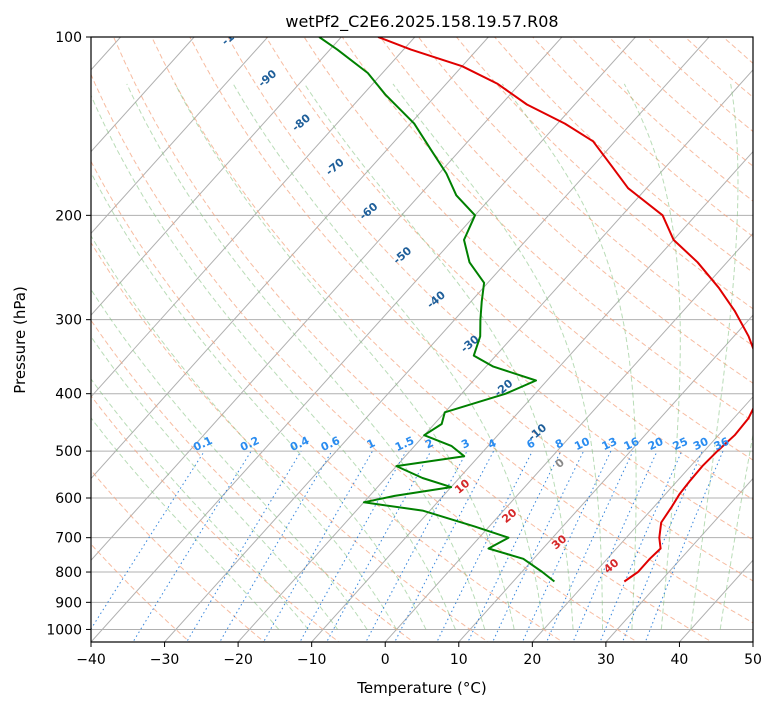 Image resolution: width=775 pixels, height=708 pixels. I want to click on x-axis-title: Temperature (°C), so click(421, 688).